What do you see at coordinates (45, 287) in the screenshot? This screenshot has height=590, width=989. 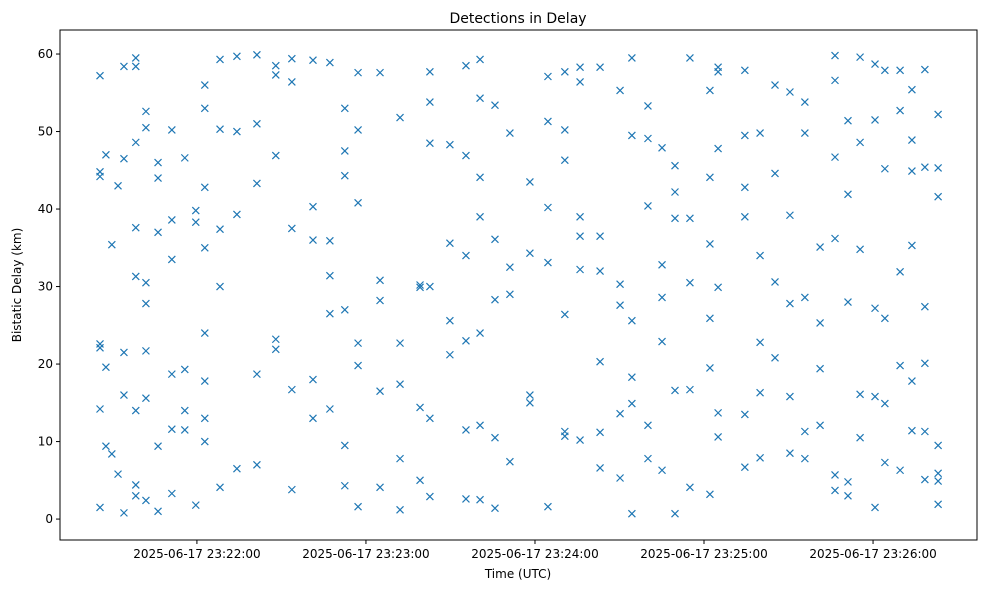 I see `y-tick-label: 30` at bounding box center [45, 287].